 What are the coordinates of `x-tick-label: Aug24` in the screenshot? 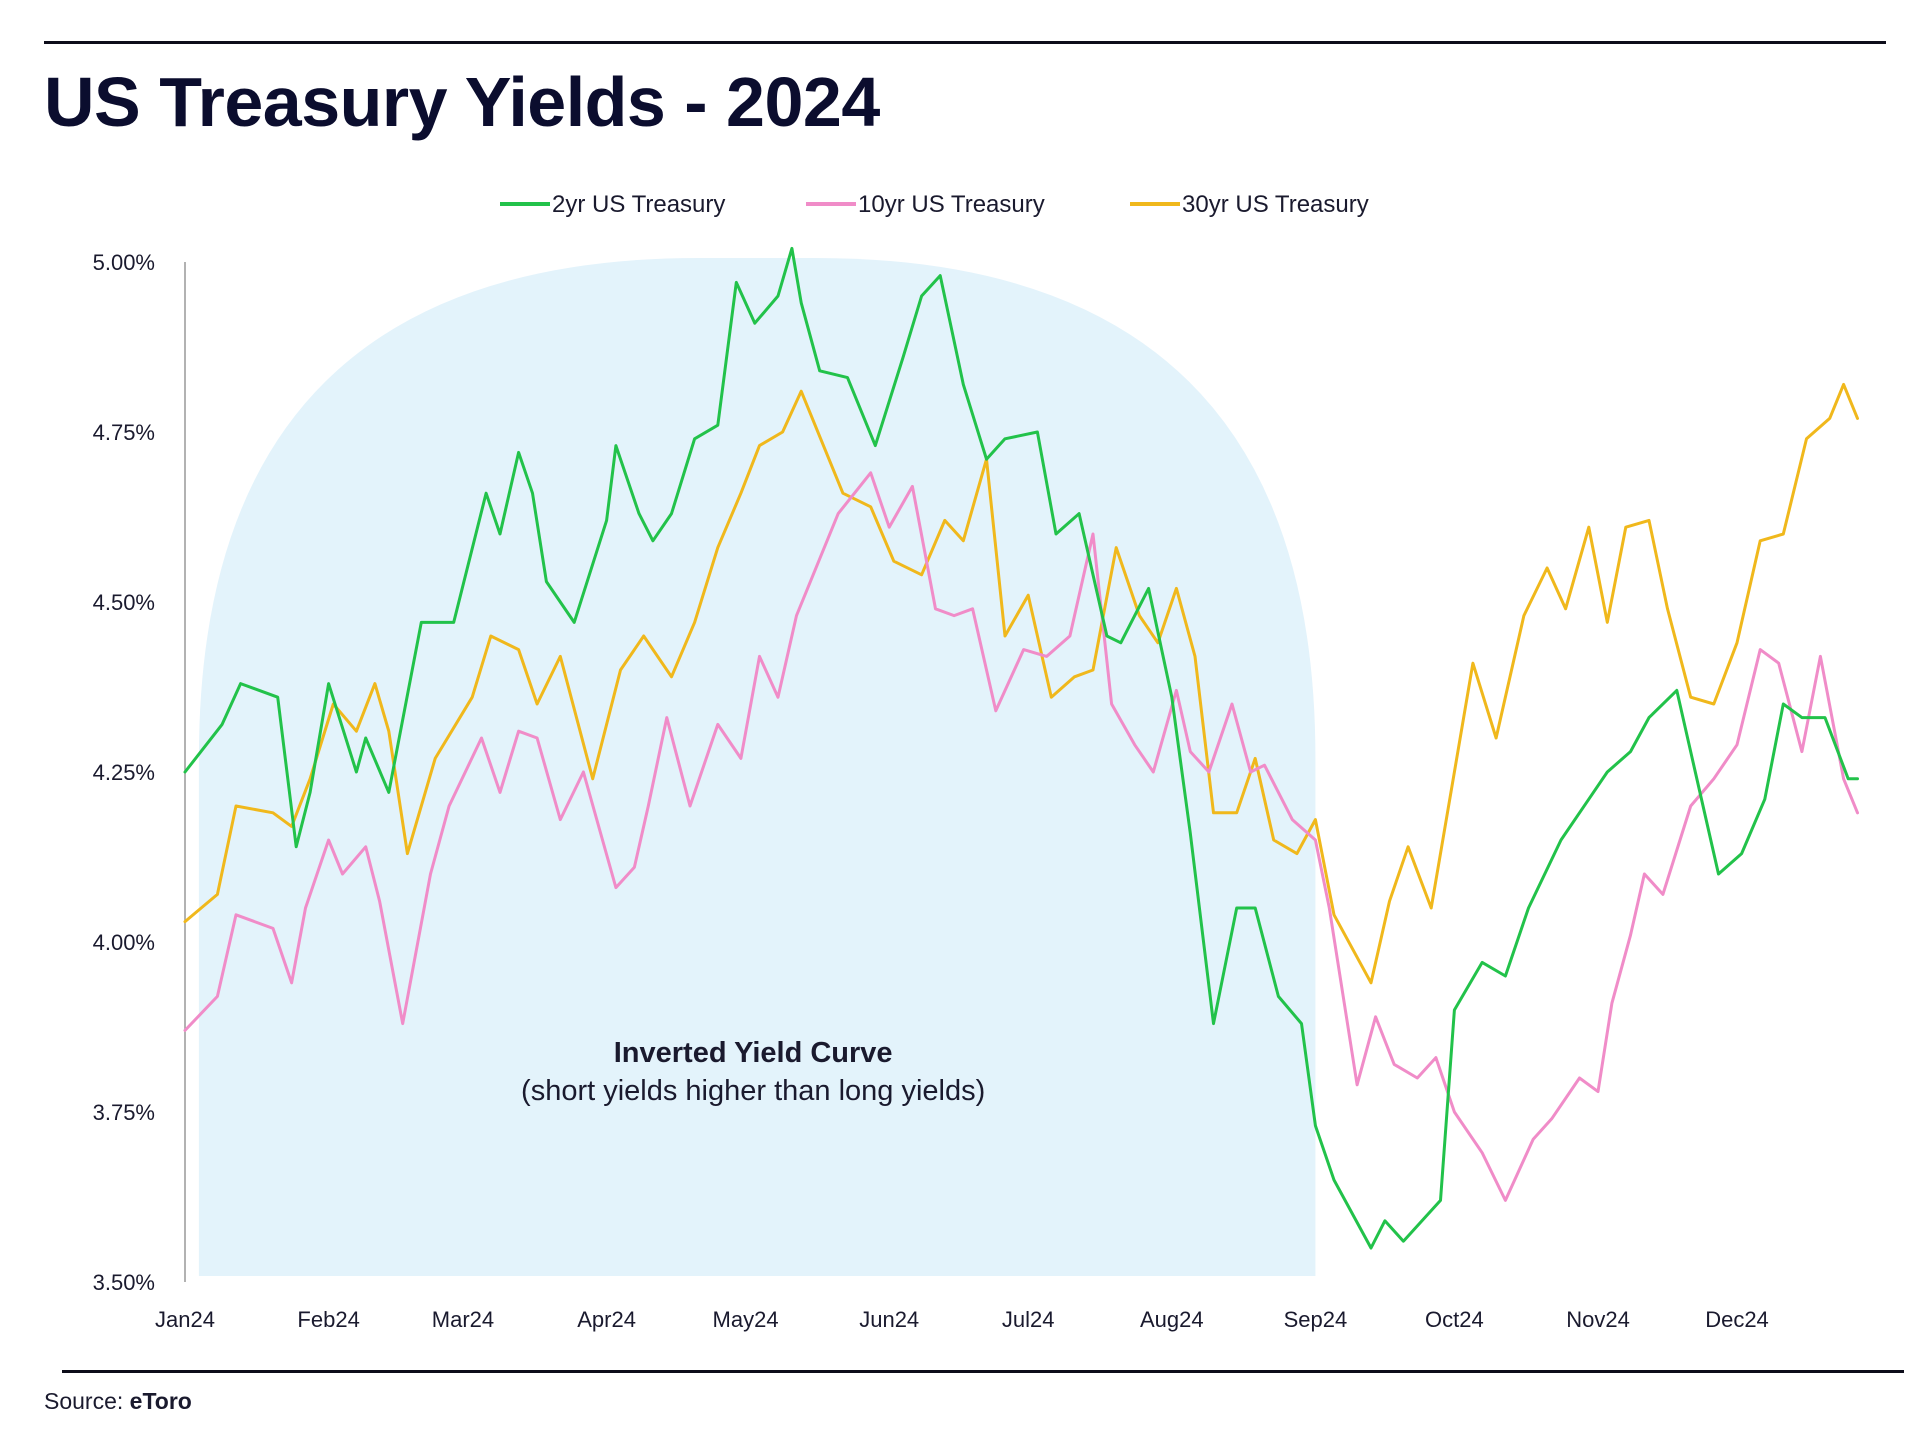 It's located at (1172, 1319).